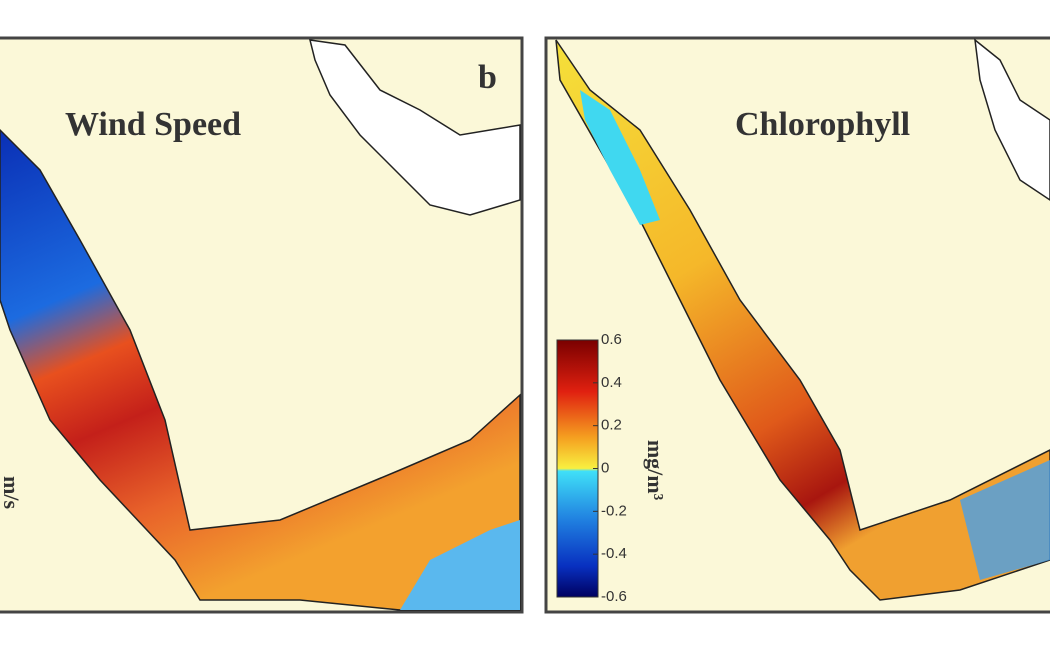 The image size is (1050, 655). I want to click on colorbar-tick-label: 0.2, so click(611, 425).